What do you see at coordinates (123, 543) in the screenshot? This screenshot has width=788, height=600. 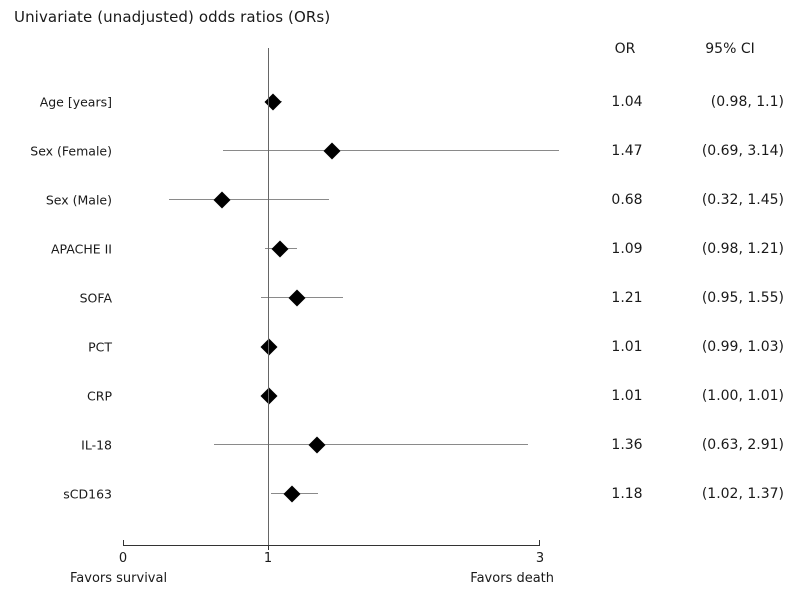 I see `axis-left-endcap` at bounding box center [123, 543].